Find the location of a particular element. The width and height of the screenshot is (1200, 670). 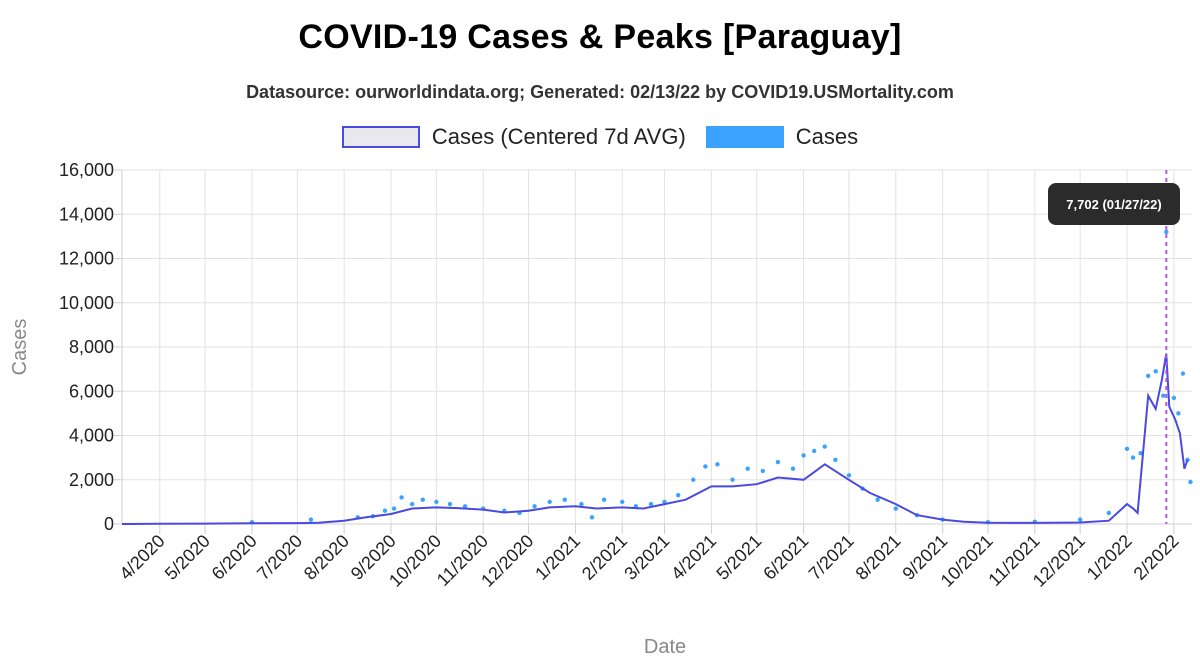

x-tick-label: 5/2020 is located at coordinates (187, 557).